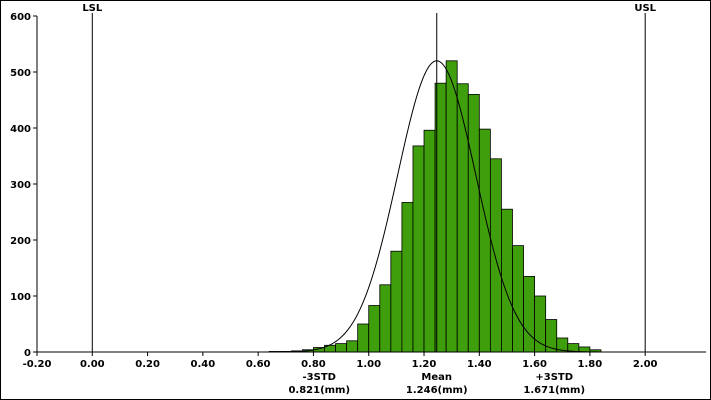 Image resolution: width=711 pixels, height=400 pixels. Describe the element at coordinates (27, 353) in the screenshot. I see `y-tick-label: 0` at that location.